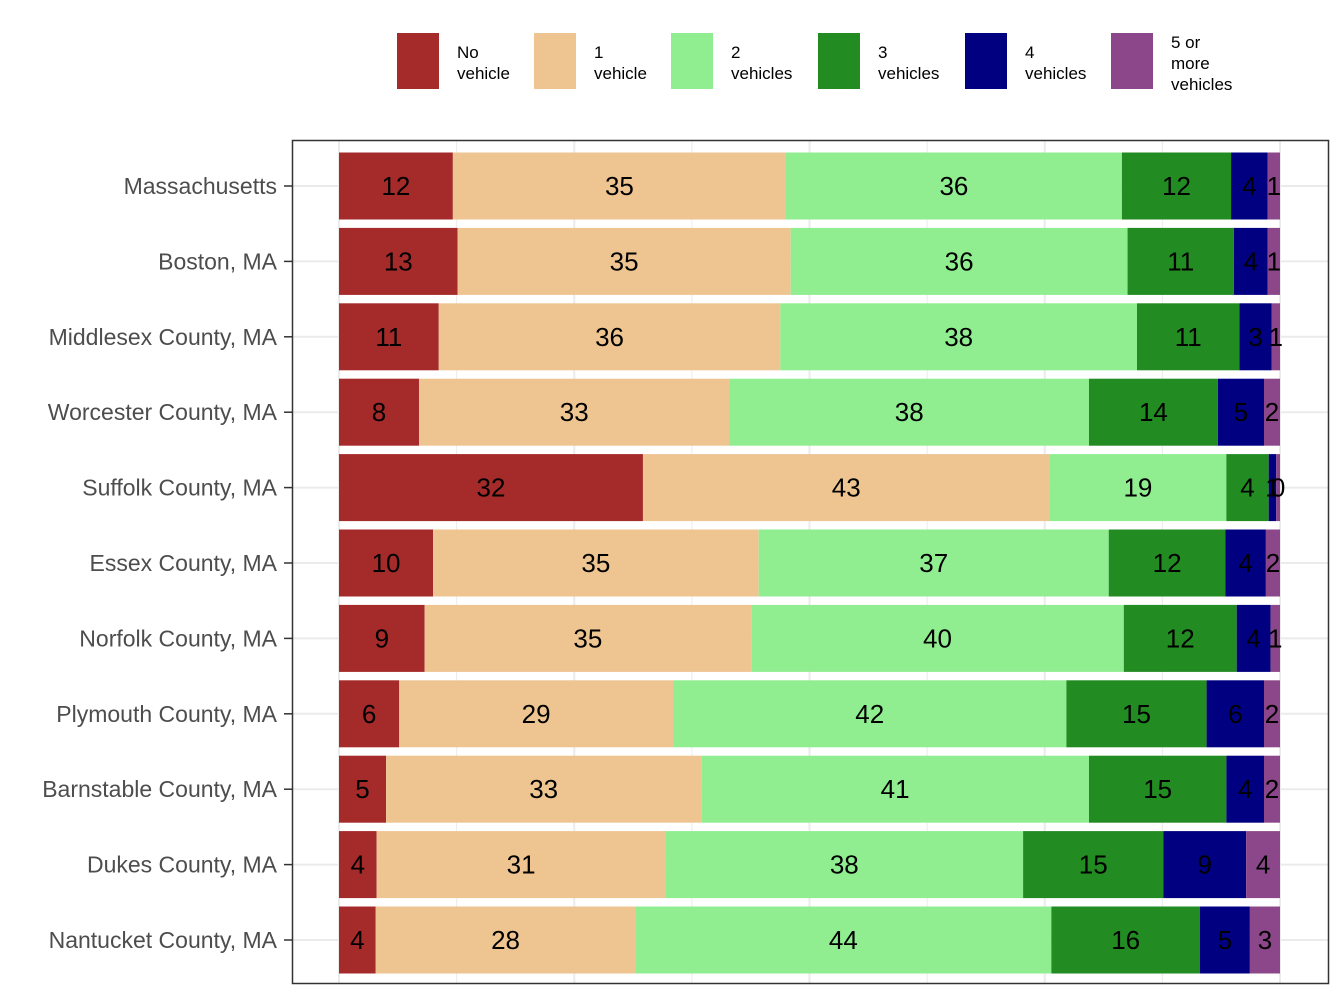  Describe the element at coordinates (598, 52) in the screenshot. I see `legend-label-line: 1` at that location.